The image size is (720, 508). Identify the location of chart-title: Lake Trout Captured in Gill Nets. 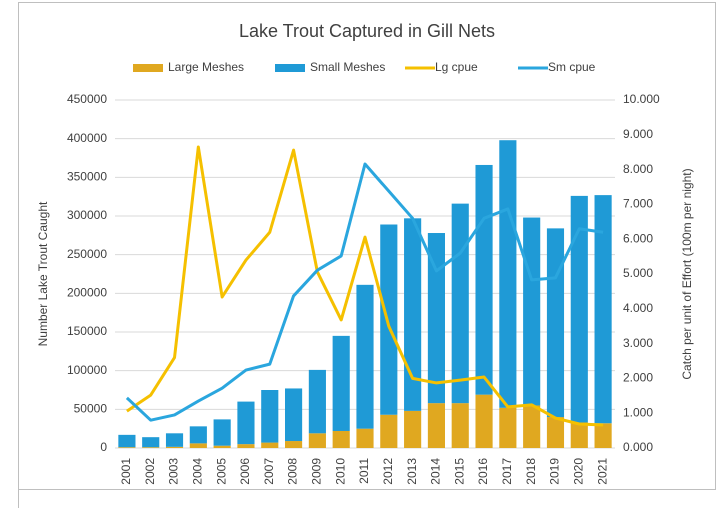
(367, 31).